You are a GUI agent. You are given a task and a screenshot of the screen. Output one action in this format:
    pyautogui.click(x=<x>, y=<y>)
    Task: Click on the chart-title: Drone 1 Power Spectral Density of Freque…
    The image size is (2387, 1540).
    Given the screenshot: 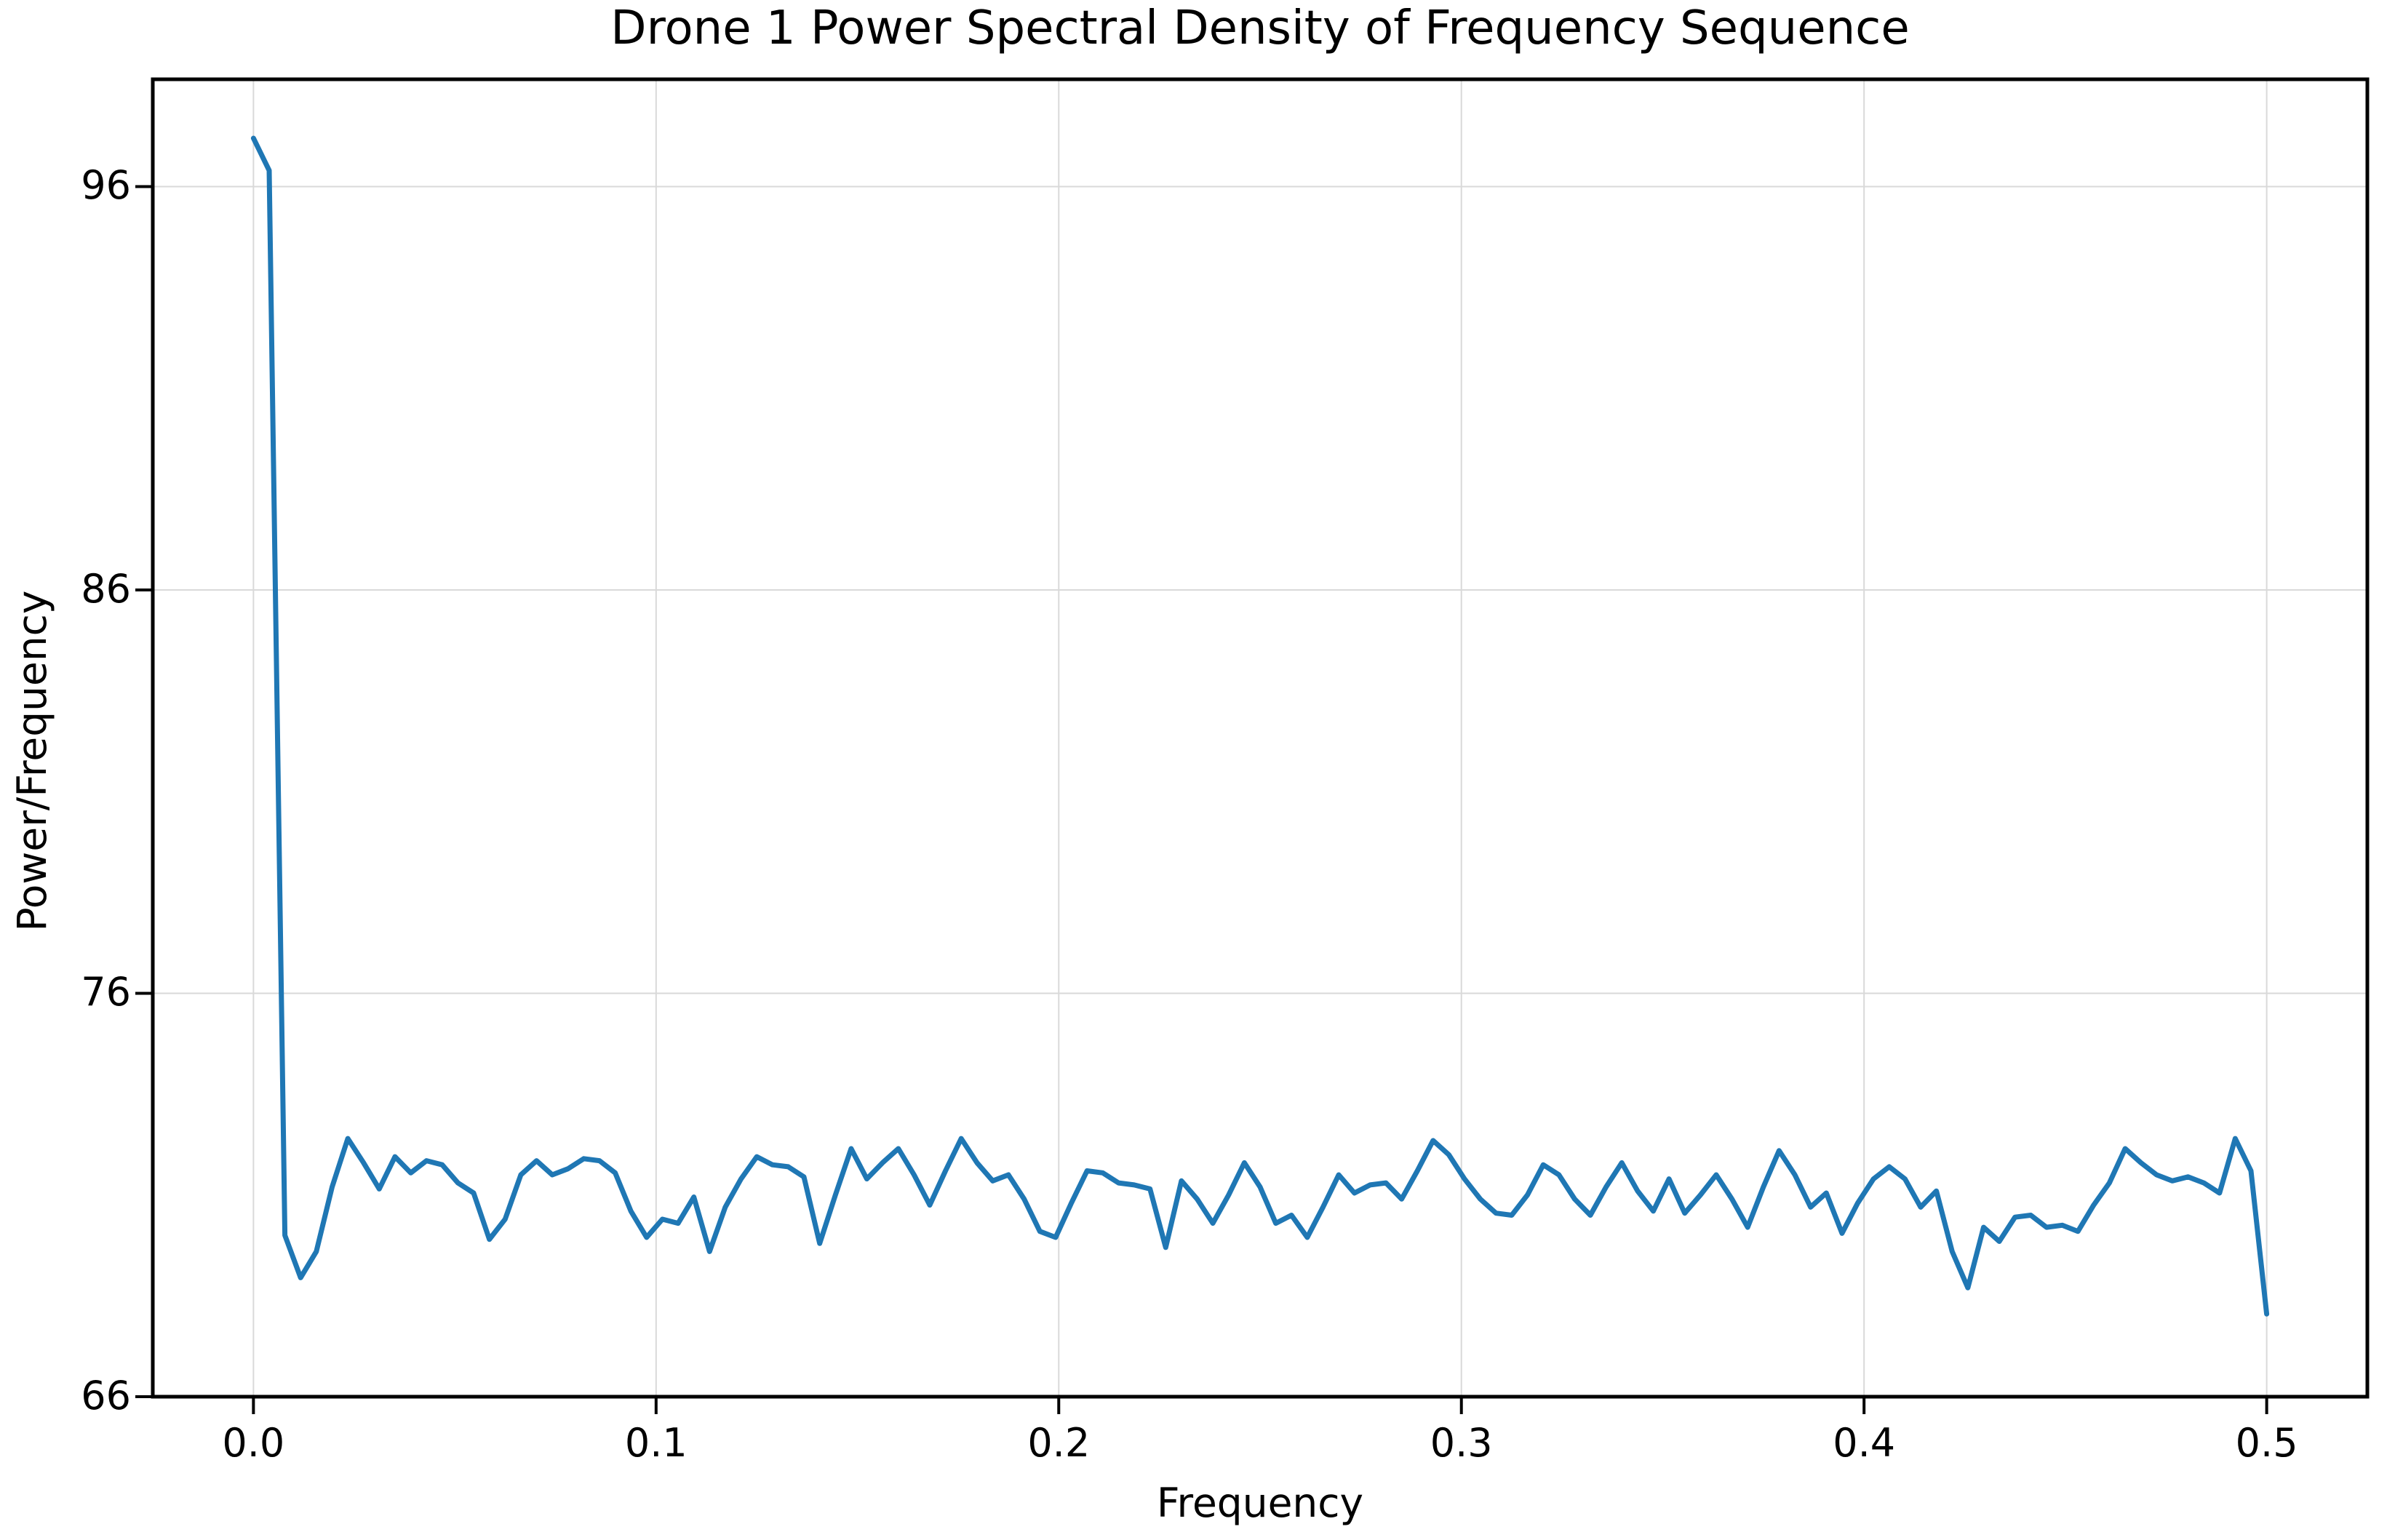 What is the action you would take?
    pyautogui.click(x=1260, y=28)
    